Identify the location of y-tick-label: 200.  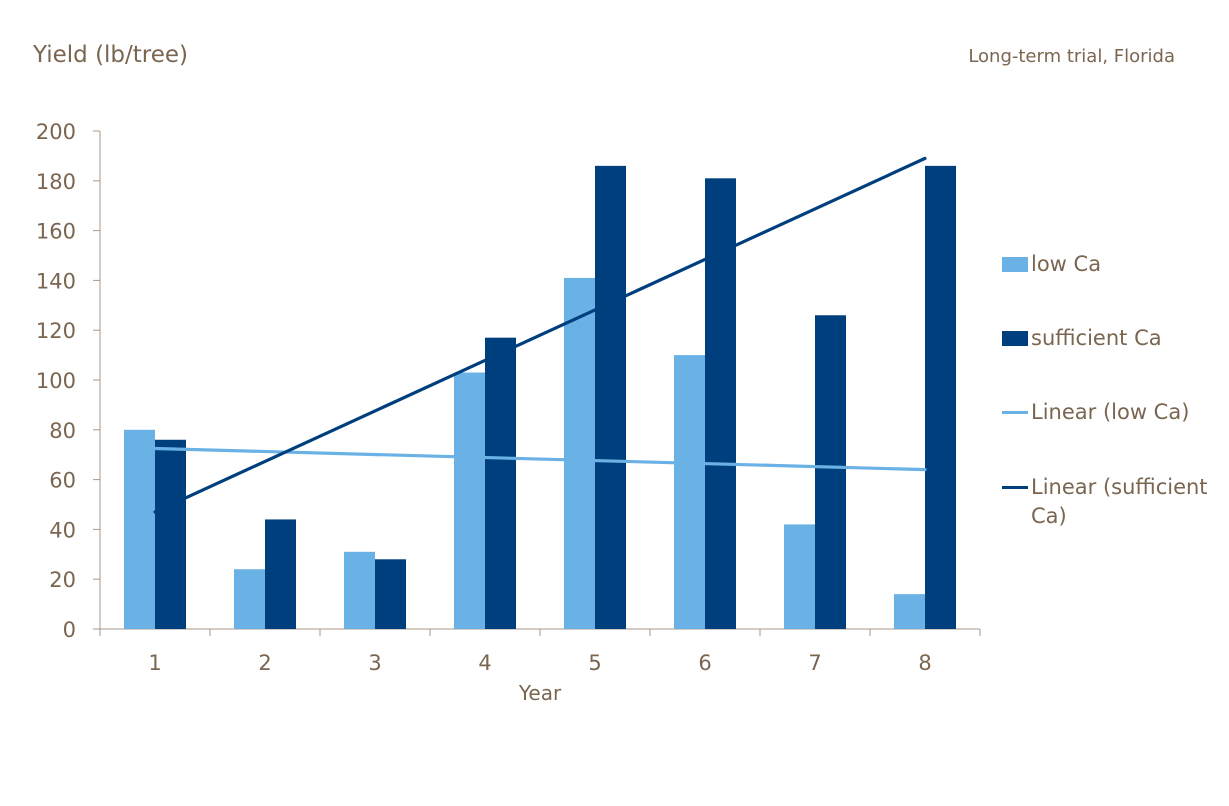
(56, 132).